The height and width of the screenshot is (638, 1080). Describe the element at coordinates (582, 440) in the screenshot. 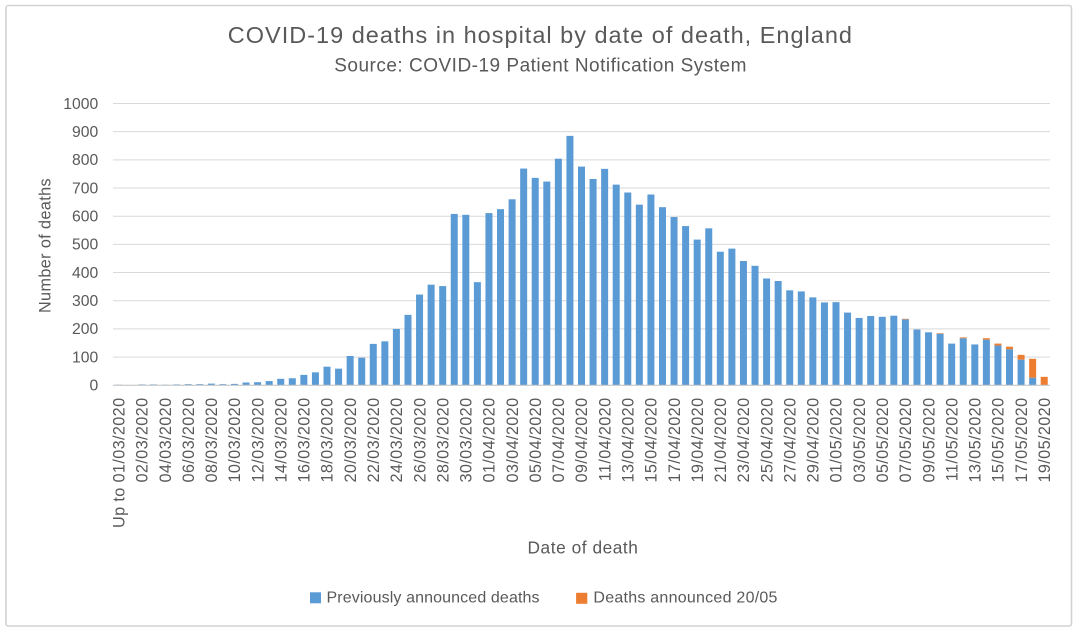

I see `svg-text: 09/04/2020` at that location.